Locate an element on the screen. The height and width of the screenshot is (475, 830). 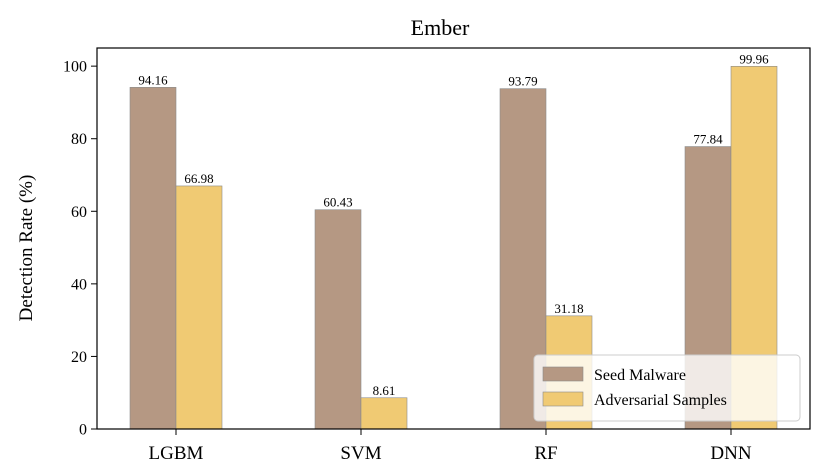
y-tick-label: 40 is located at coordinates (79, 284).